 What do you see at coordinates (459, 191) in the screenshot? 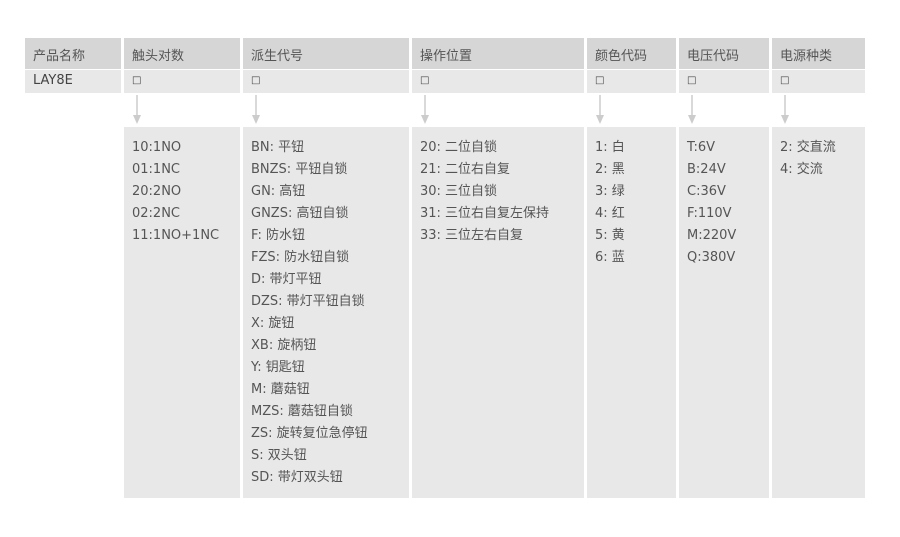
I see `option-item: 30: 三位自锁` at bounding box center [459, 191].